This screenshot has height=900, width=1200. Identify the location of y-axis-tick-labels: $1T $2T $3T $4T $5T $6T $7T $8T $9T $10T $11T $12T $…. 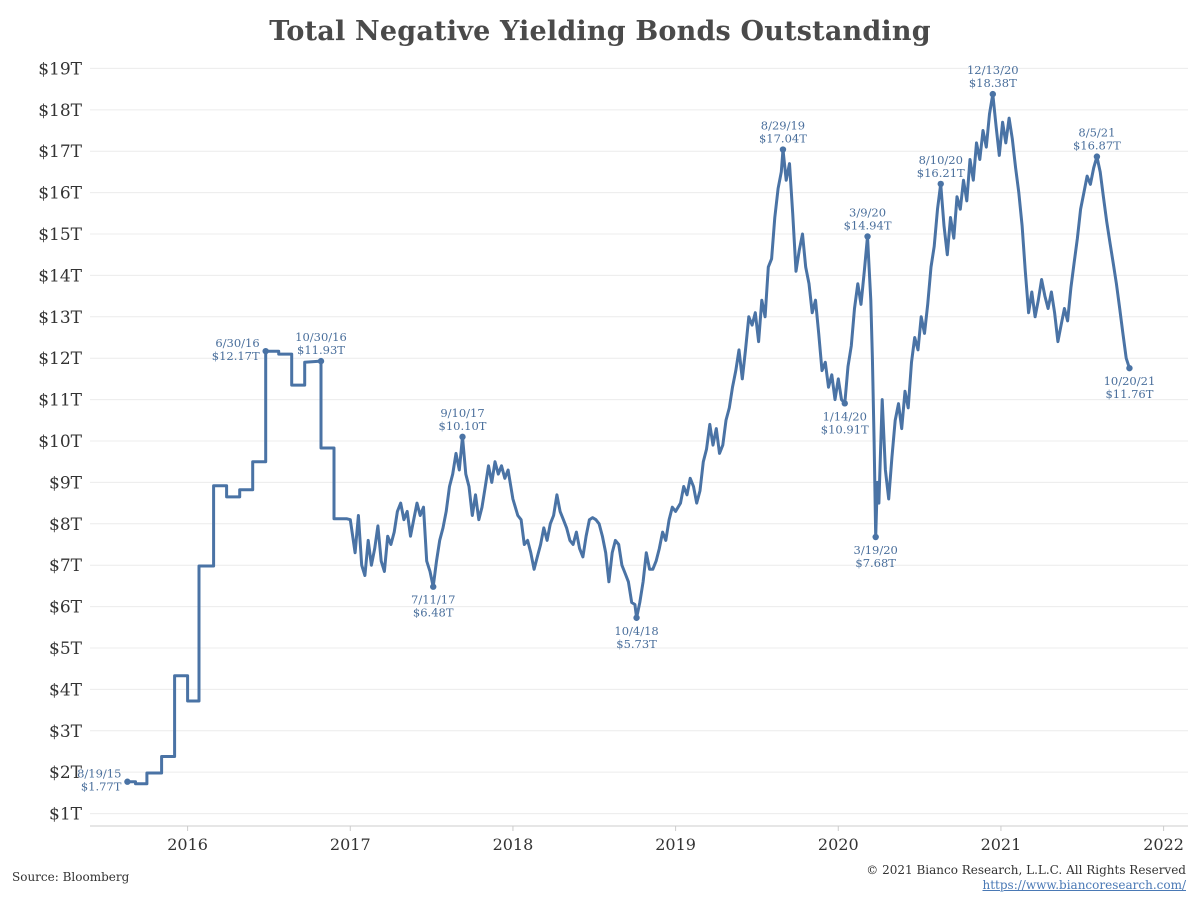
(60, 441).